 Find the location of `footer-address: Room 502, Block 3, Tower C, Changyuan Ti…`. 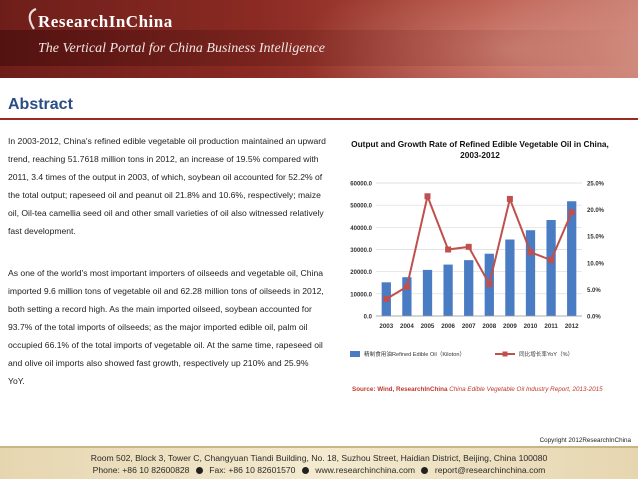

footer-address: Room 502, Block 3, Tower C, Changyuan Ti… is located at coordinates (319, 458).